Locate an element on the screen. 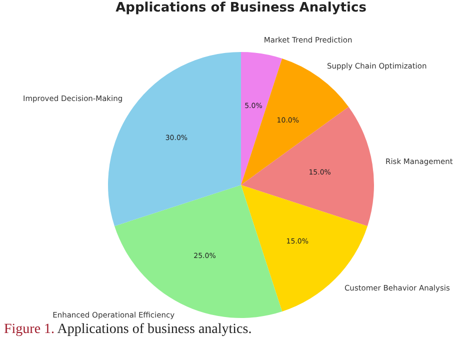 The image size is (474, 351). caption: Figure 1. Applications of business analytics. is located at coordinates (128, 330).